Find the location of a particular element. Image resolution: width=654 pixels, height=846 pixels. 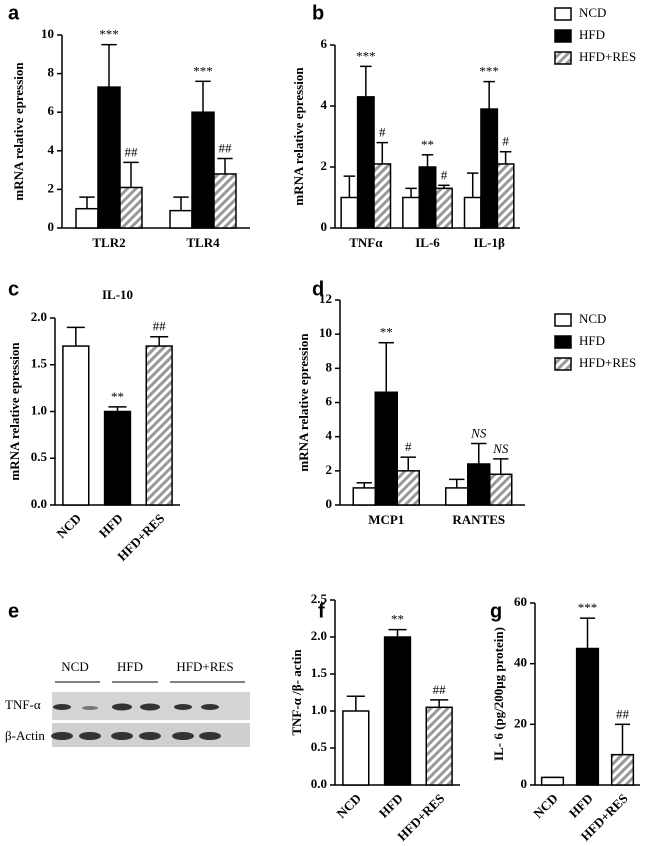

y-tick-label: 2.5 is located at coordinates (319, 598).